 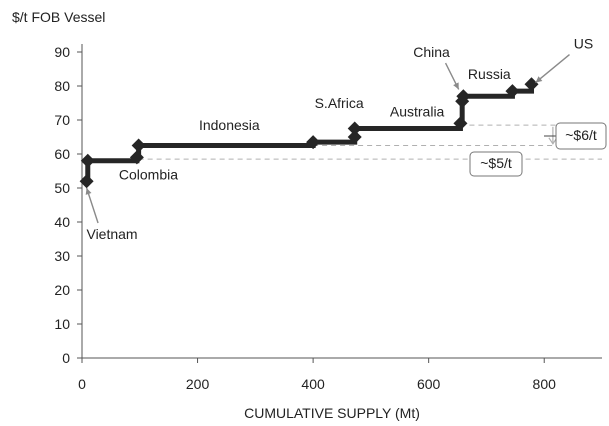 I want to click on y-tick-label: 10, so click(x=62, y=324).